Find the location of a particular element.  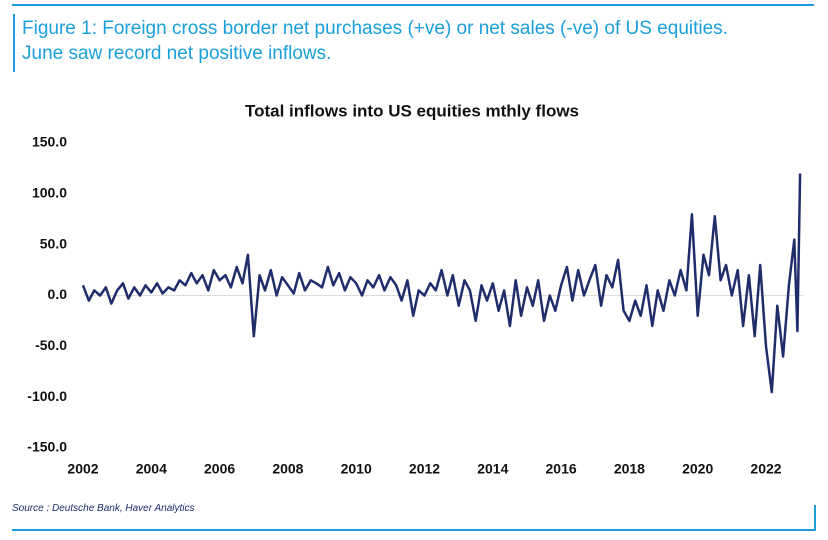

x-tick-label: 2022 is located at coordinates (765, 469).